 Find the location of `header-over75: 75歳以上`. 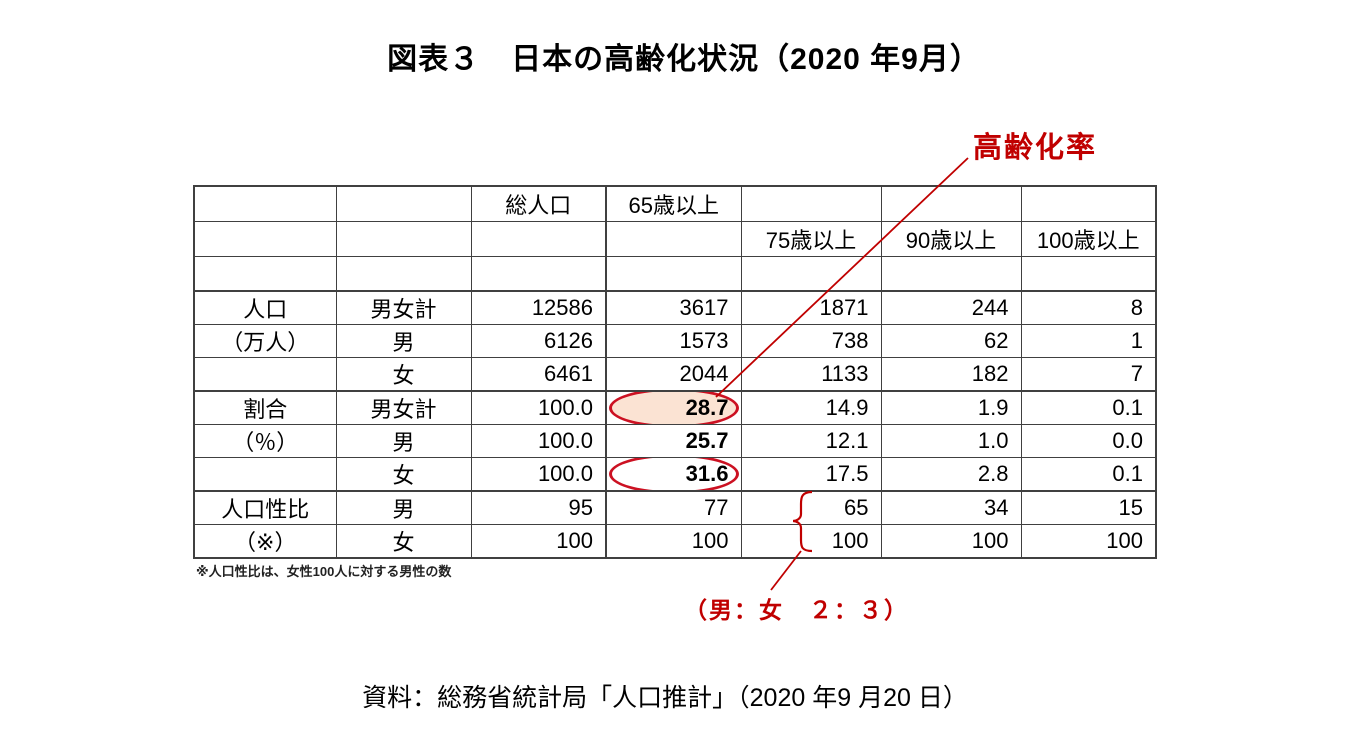

header-over75: 75歳以上 is located at coordinates (811, 238).